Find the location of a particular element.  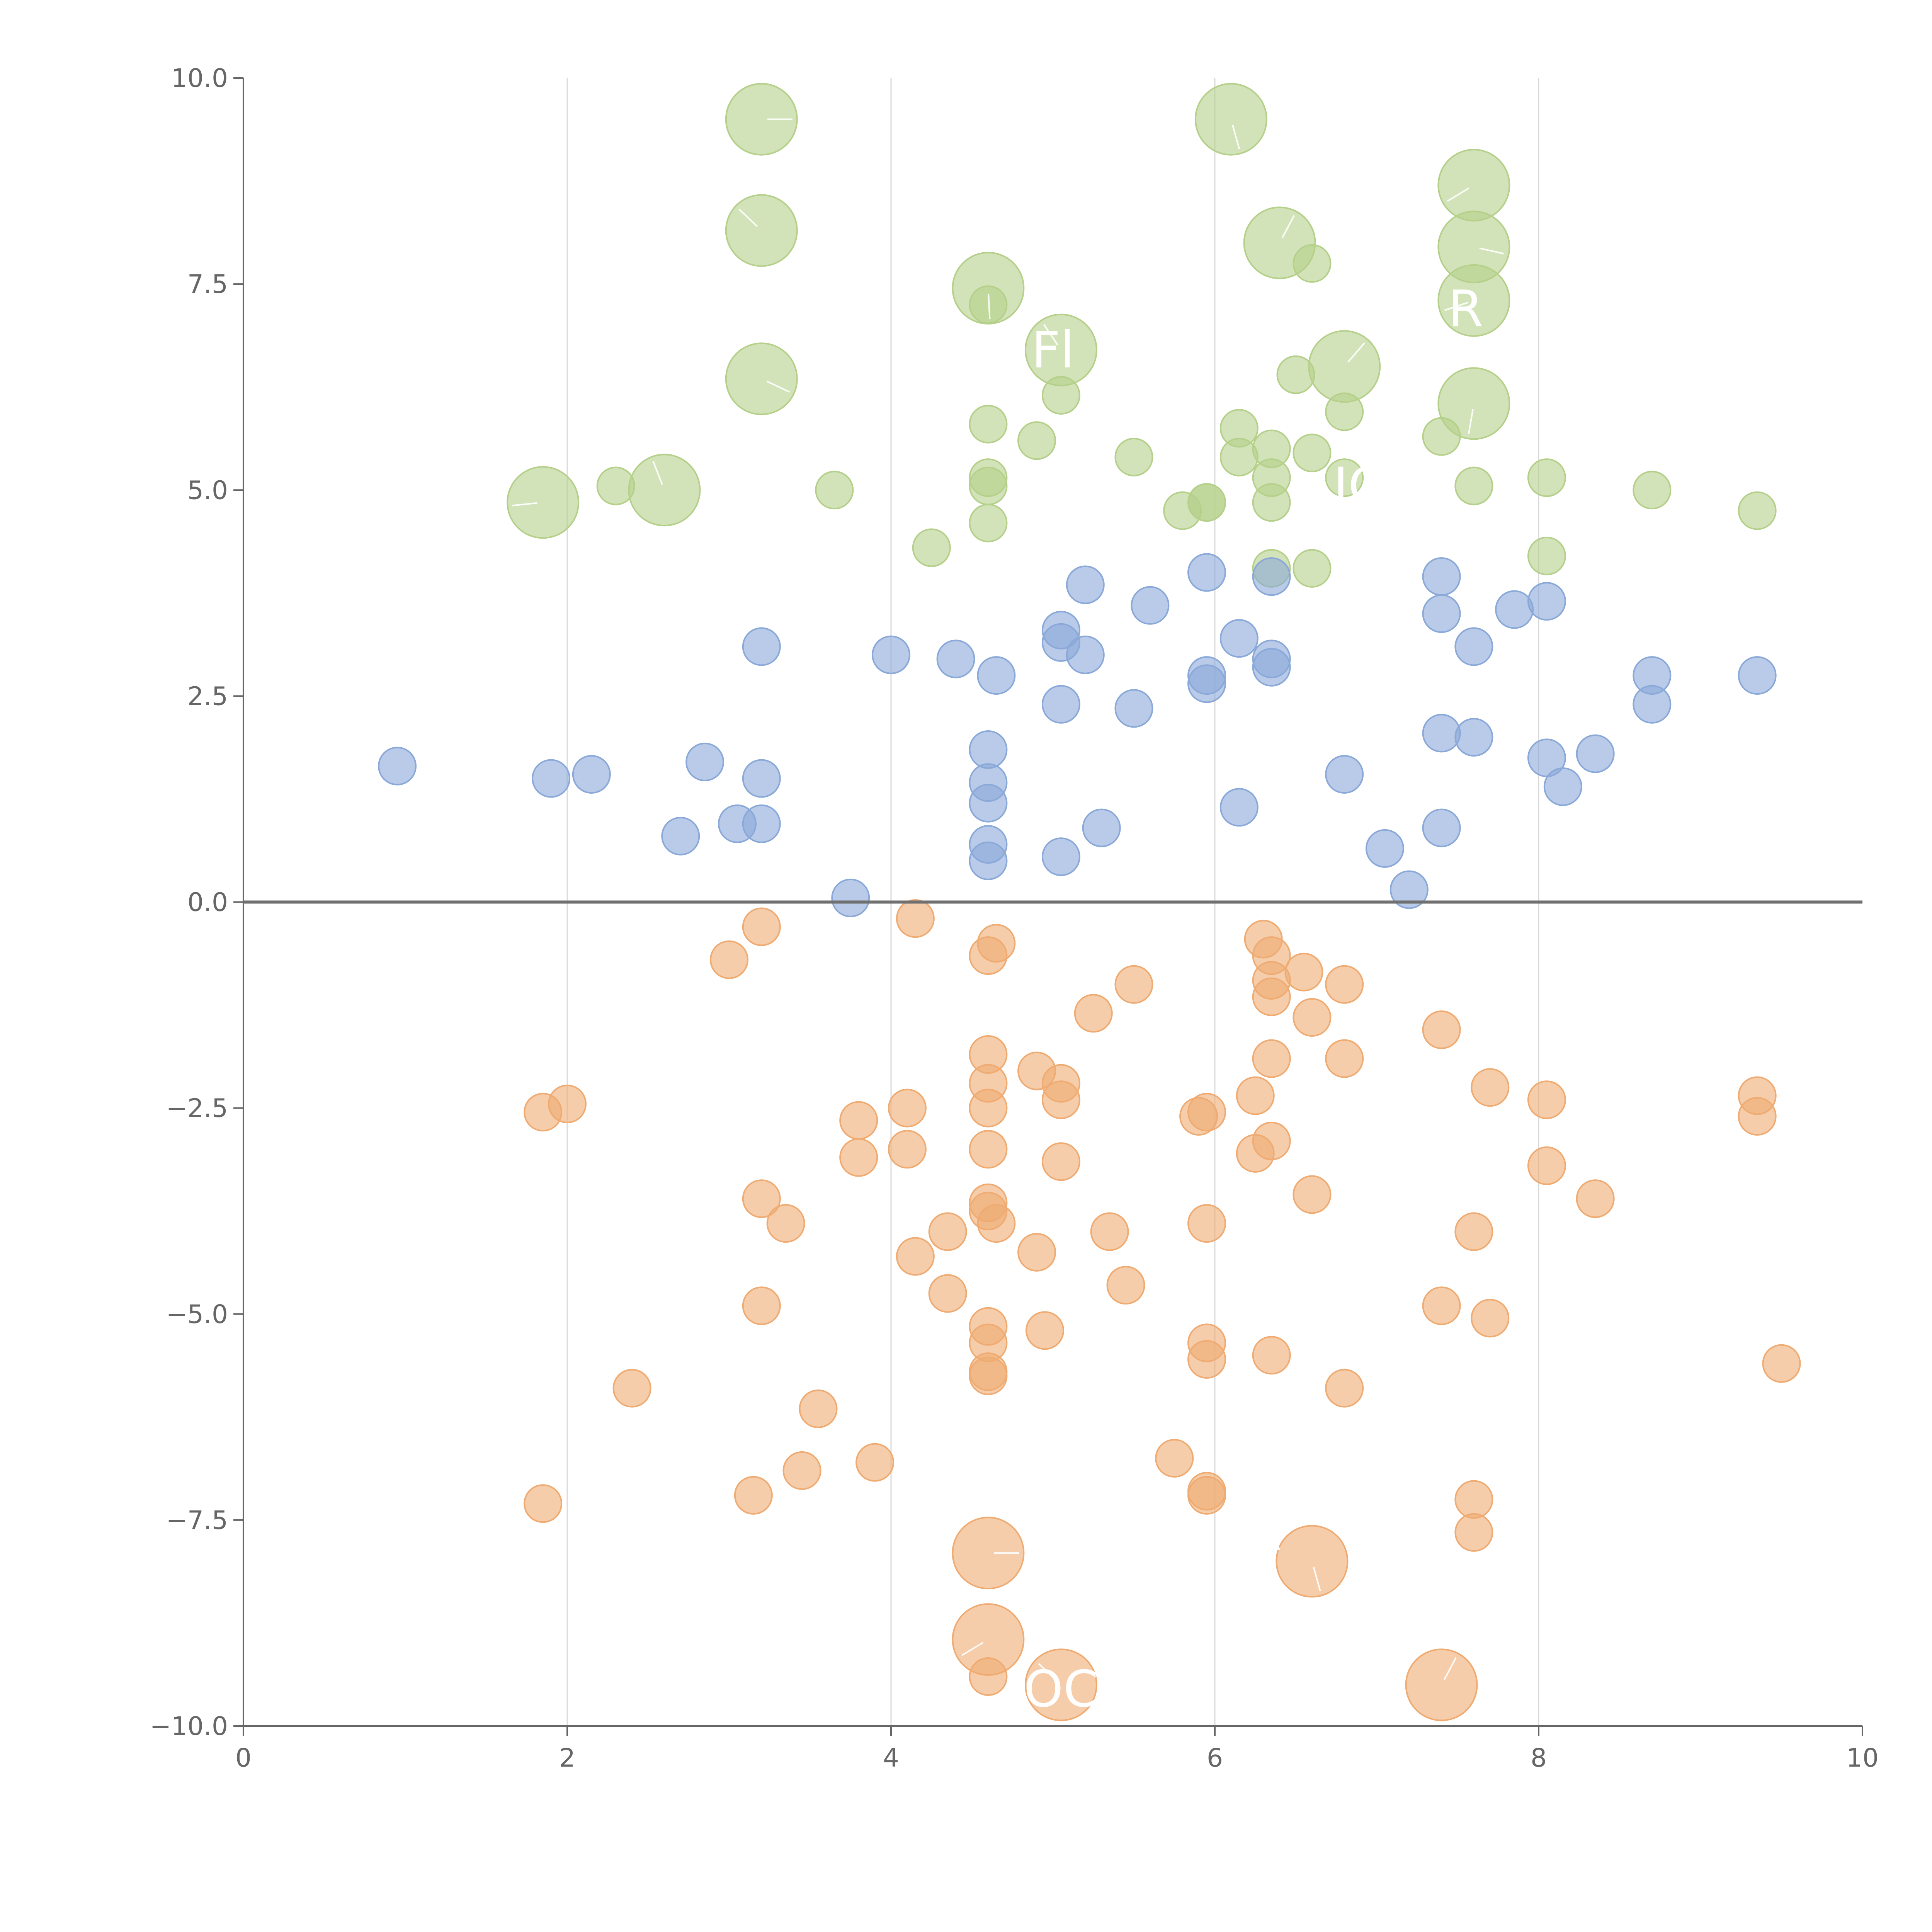

point-annotation: A is located at coordinates (1263, 1532).